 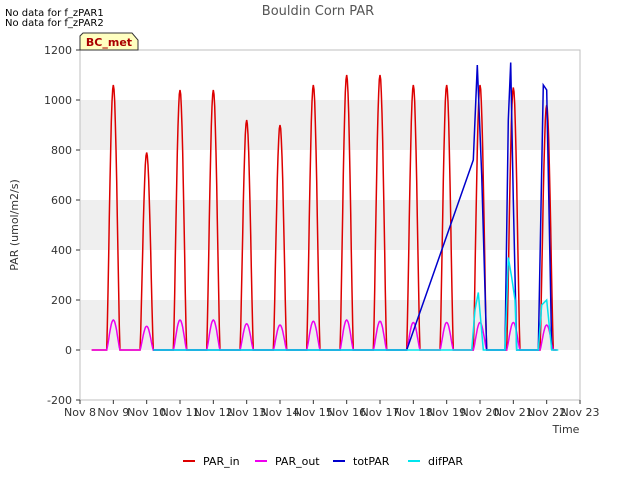 I want to click on x-tick-label: Nov 15, so click(x=313, y=412).